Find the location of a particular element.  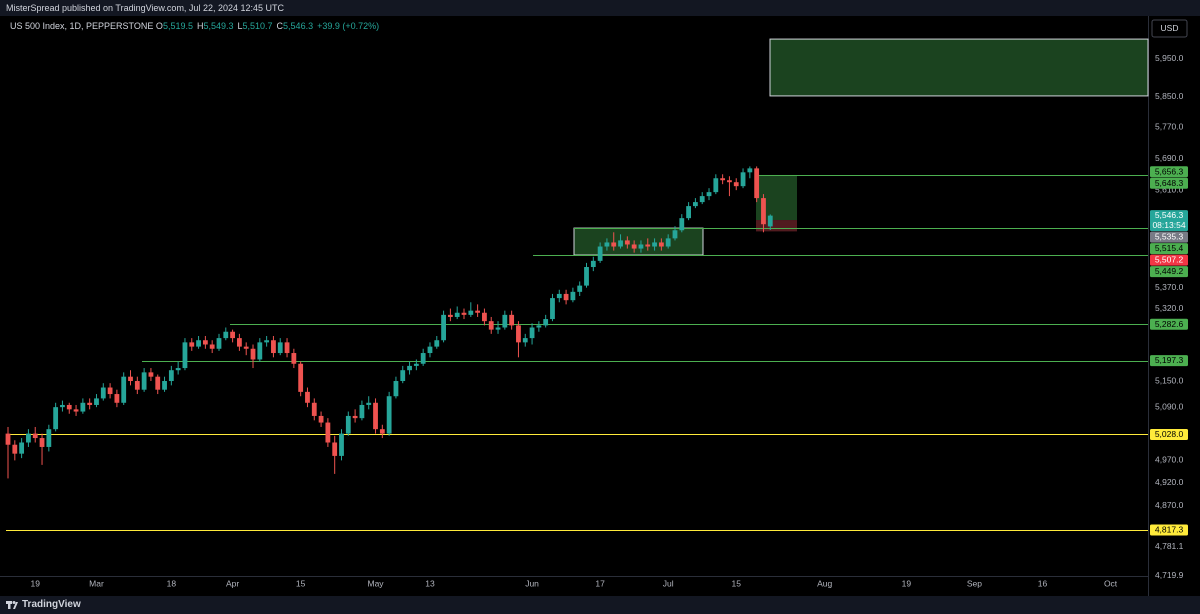

x-tick-label: Aug is located at coordinates (824, 583).